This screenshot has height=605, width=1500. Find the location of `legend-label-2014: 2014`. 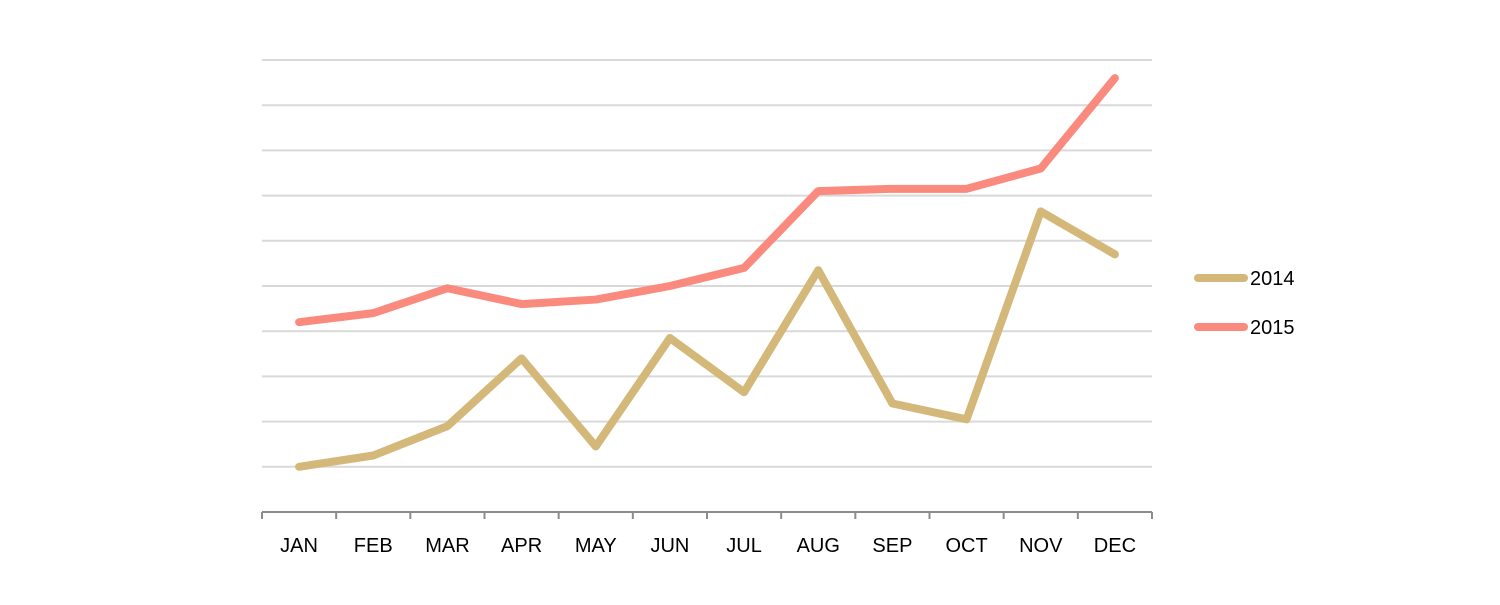

legend-label-2014: 2014 is located at coordinates (1272, 279).